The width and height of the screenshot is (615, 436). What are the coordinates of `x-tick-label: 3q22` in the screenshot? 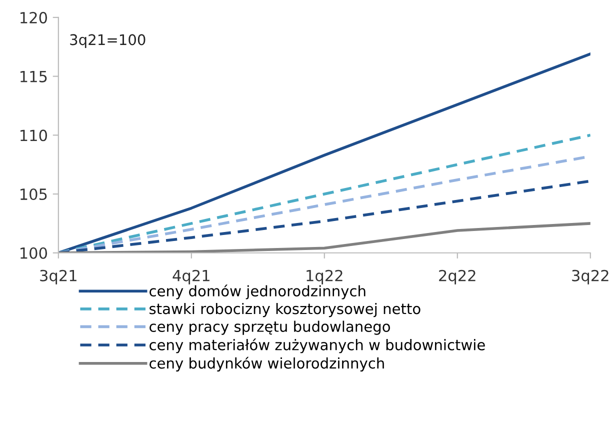 It's located at (590, 277).